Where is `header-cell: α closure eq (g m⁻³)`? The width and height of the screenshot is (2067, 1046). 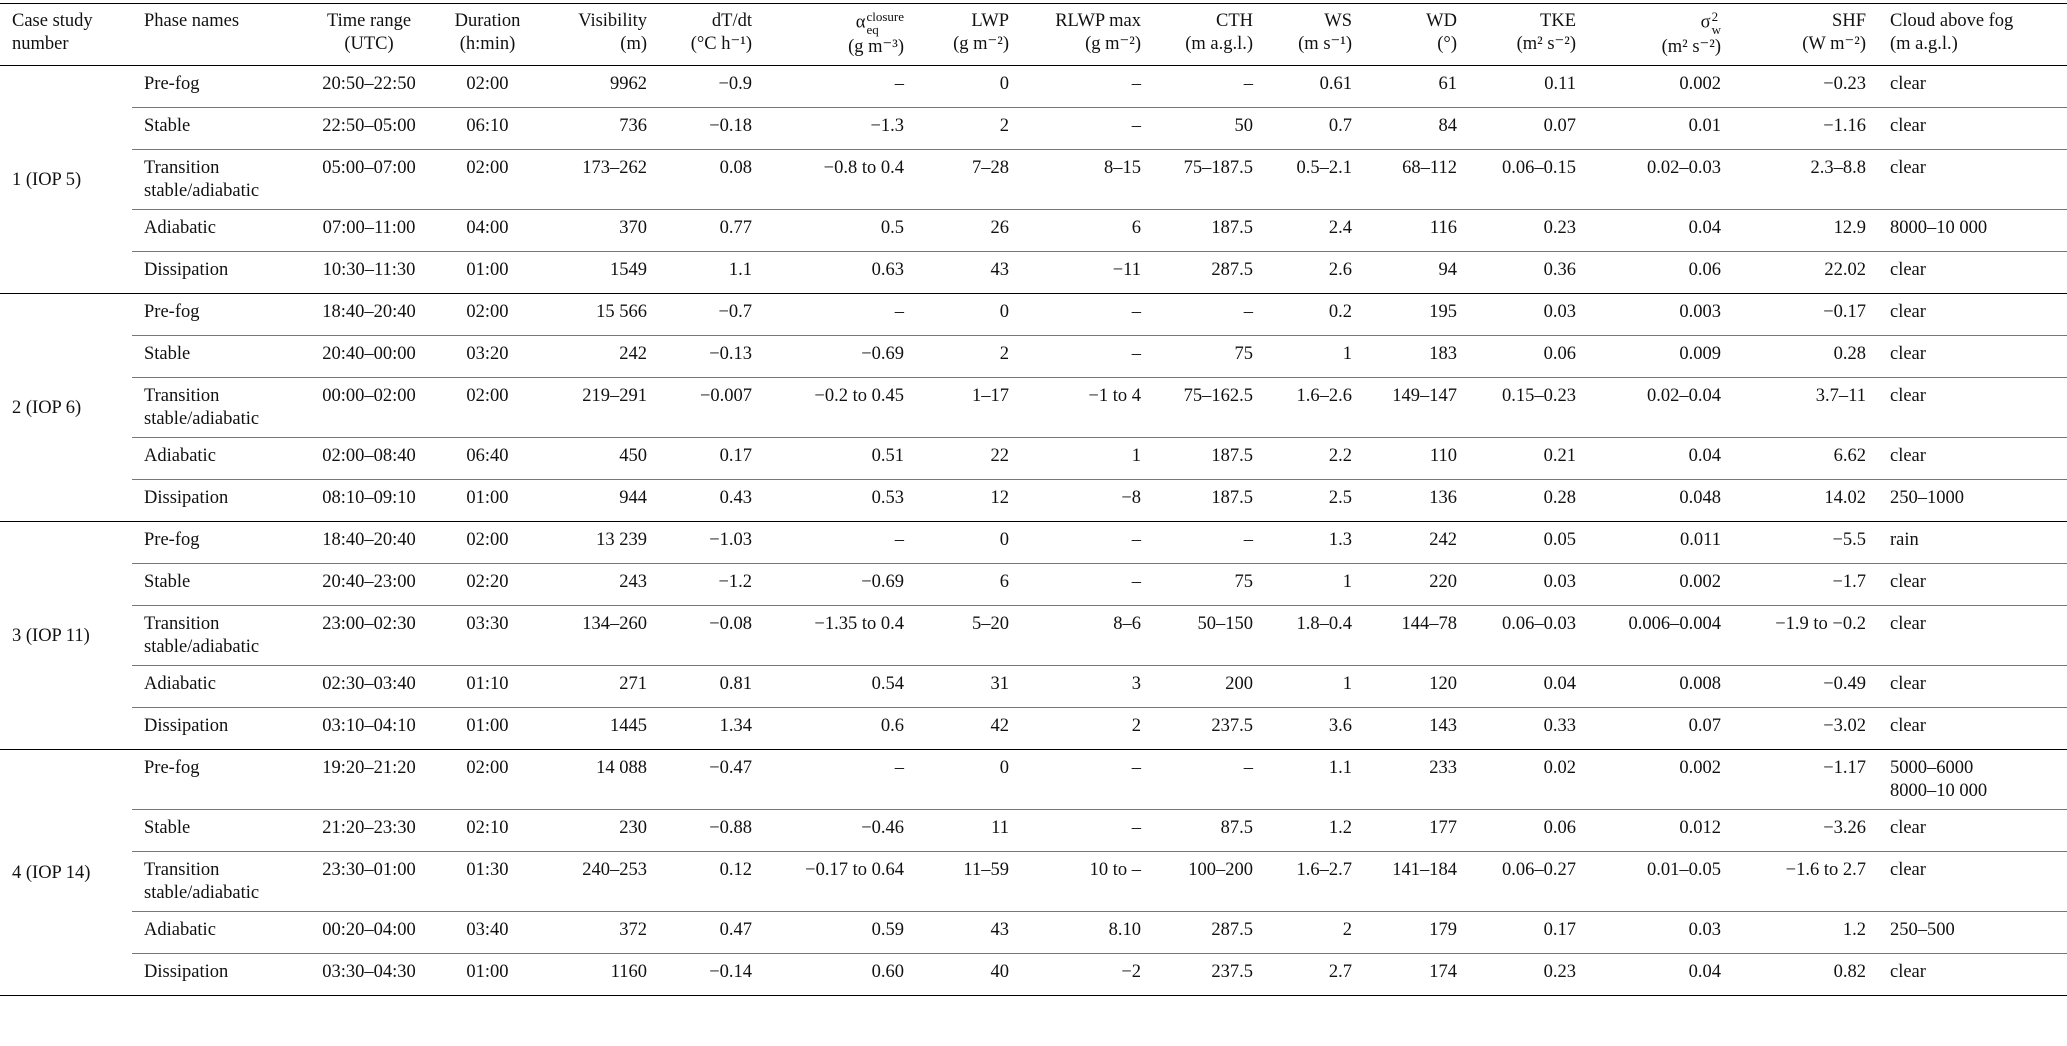
header-cell: α closure eq (g m⁻³) is located at coordinates (840, 34).